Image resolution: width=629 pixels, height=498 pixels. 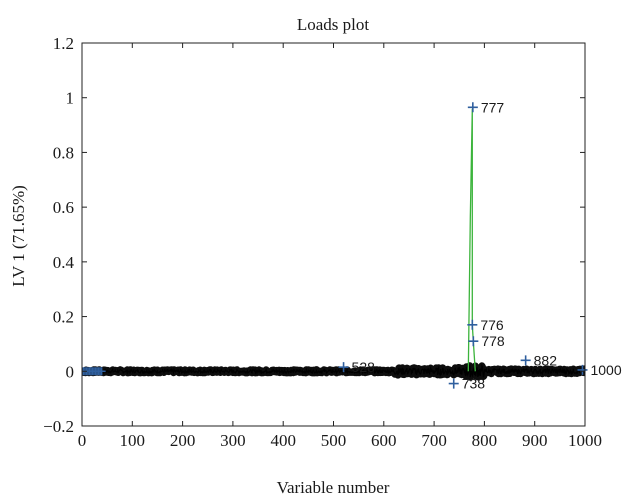 I want to click on point-label: 738, so click(x=474, y=384).